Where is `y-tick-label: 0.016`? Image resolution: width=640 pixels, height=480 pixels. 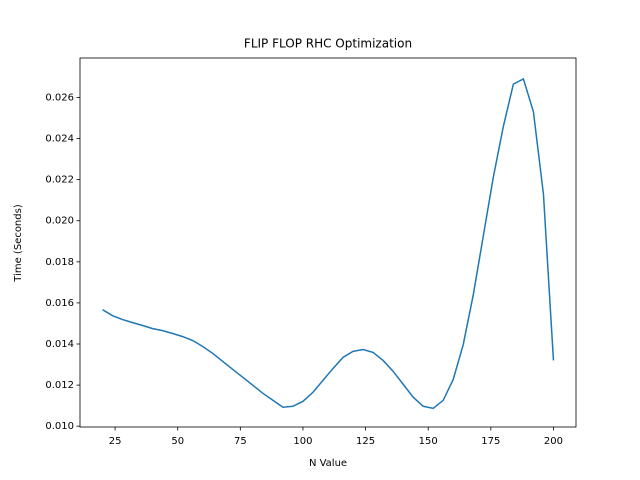 y-tick-label: 0.016 is located at coordinates (59, 303).